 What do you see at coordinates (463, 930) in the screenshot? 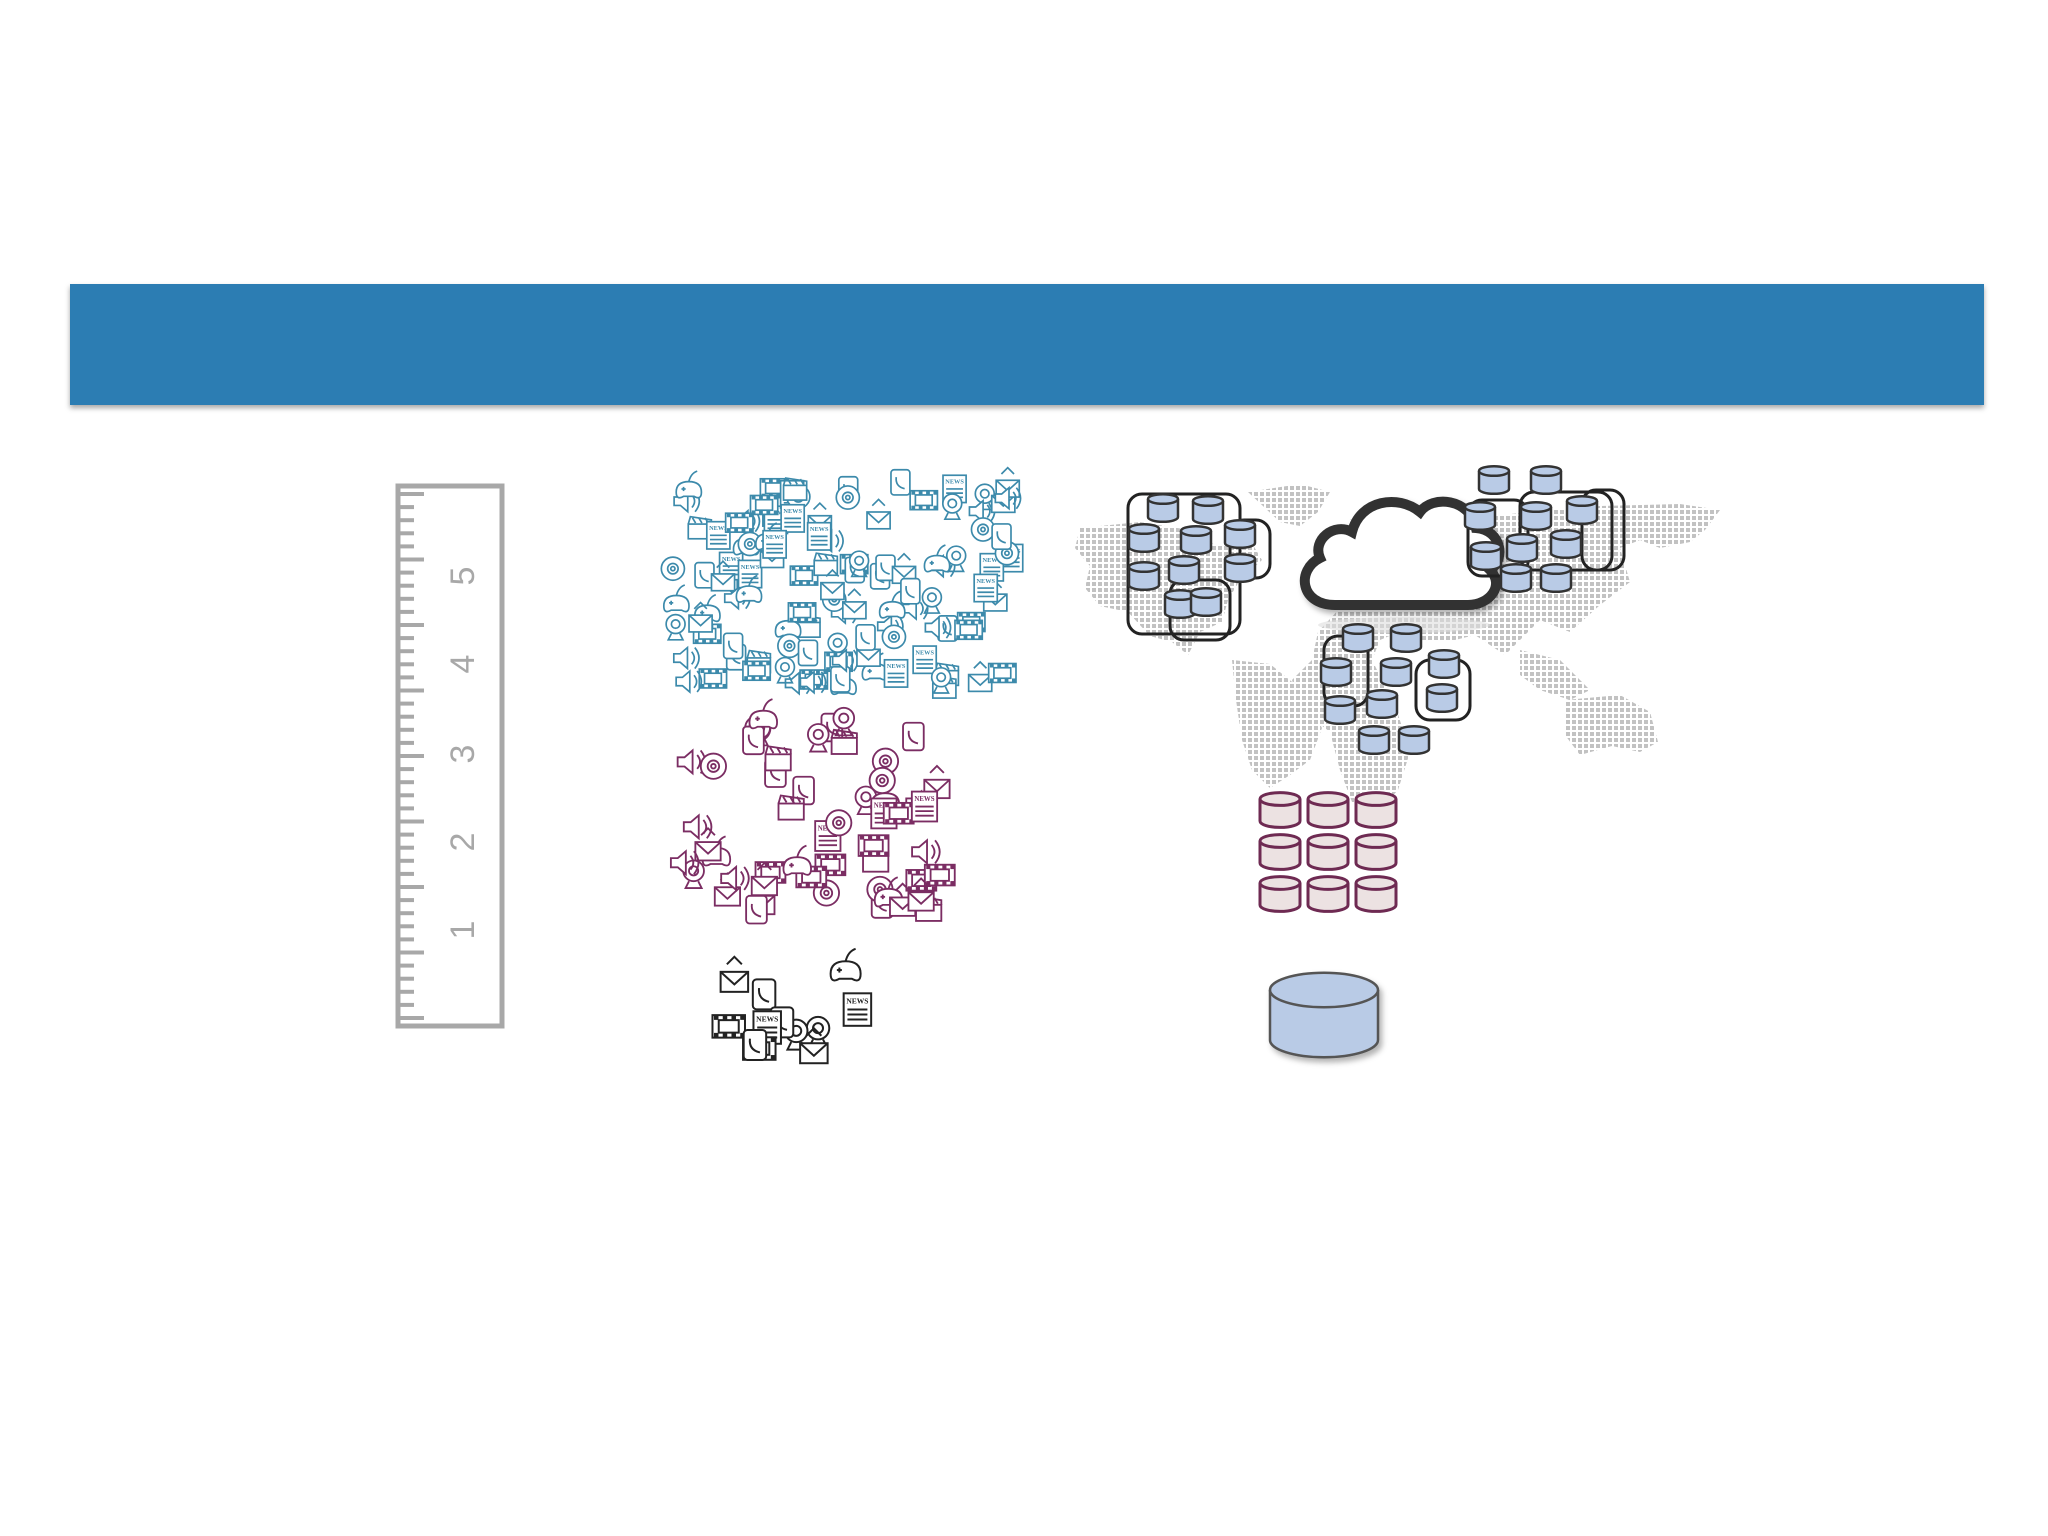
I see `ruler-label: 1` at bounding box center [463, 930].